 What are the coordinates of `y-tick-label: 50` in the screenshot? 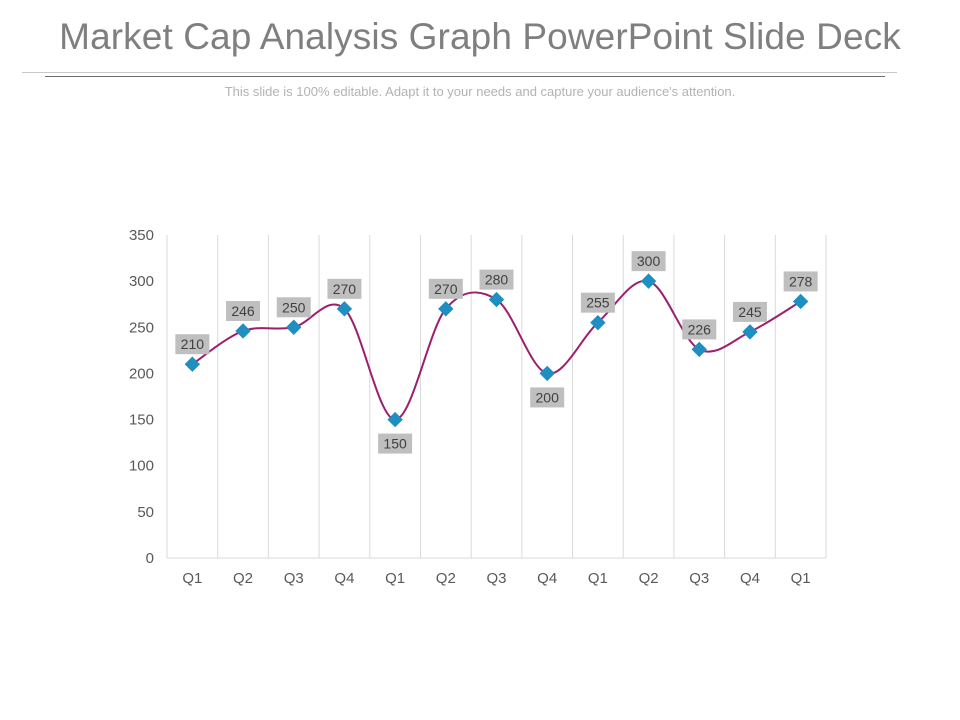 It's located at (145, 512).